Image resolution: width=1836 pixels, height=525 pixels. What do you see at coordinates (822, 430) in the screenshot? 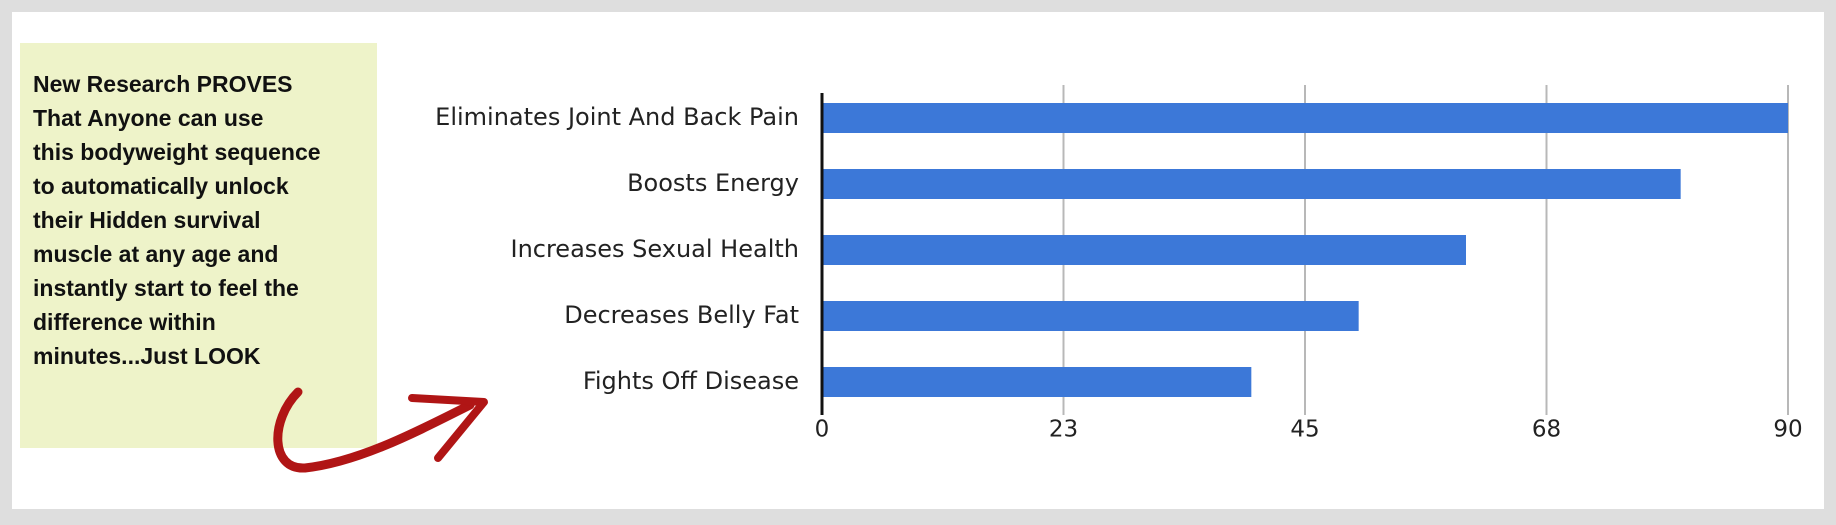
I see `x-tick-label: 0` at bounding box center [822, 430].